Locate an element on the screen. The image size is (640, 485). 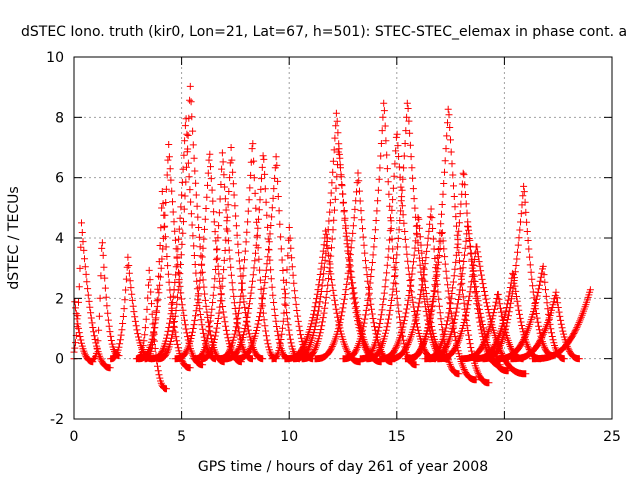
x-tick-label: 15 is located at coordinates (397, 437).